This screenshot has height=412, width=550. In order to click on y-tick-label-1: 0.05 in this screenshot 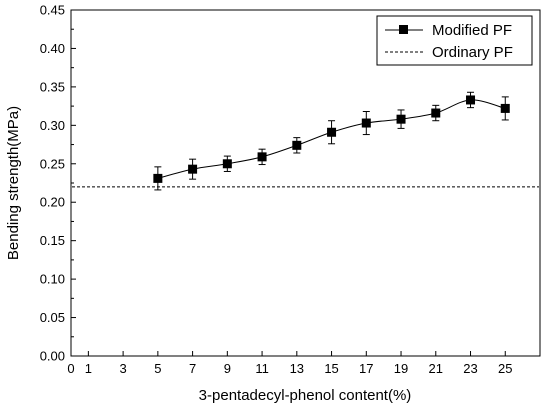, I will do `click(52, 317)`.